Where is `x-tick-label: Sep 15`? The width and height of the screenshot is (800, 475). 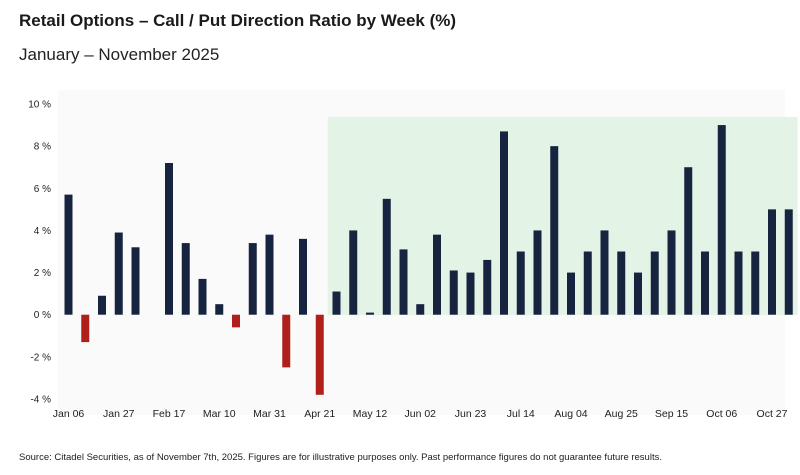
x-tick-label: Sep 15 is located at coordinates (671, 414).